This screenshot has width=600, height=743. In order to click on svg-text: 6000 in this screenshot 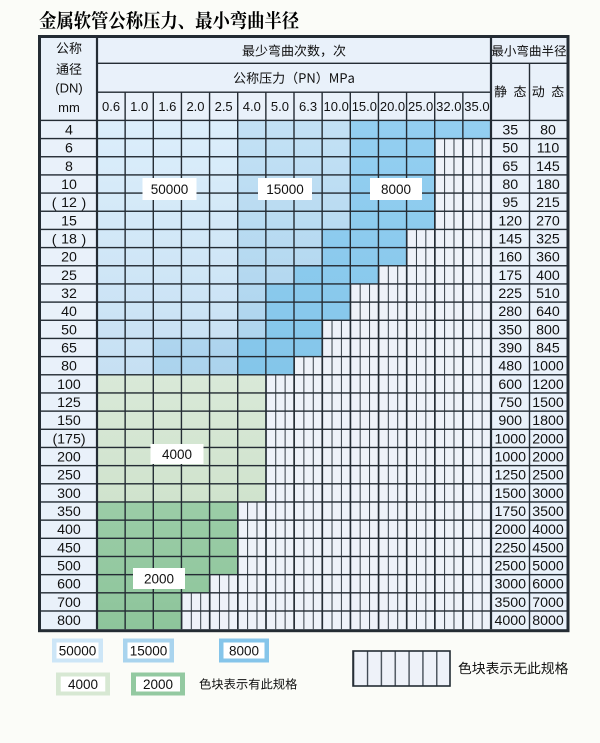, I will do `click(548, 585)`.